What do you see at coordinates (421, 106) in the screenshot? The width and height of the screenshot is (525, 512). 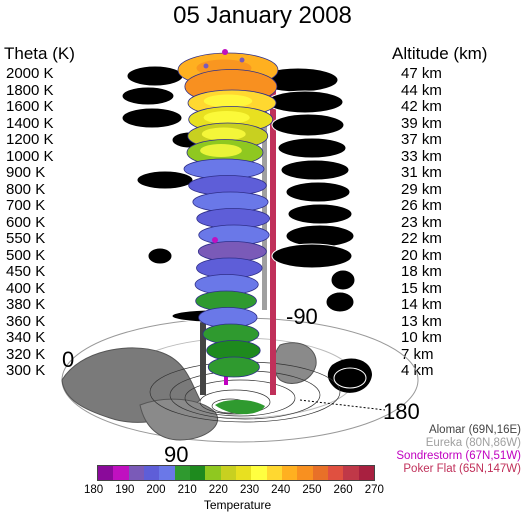 I see `altitude-label: 42 km` at bounding box center [421, 106].